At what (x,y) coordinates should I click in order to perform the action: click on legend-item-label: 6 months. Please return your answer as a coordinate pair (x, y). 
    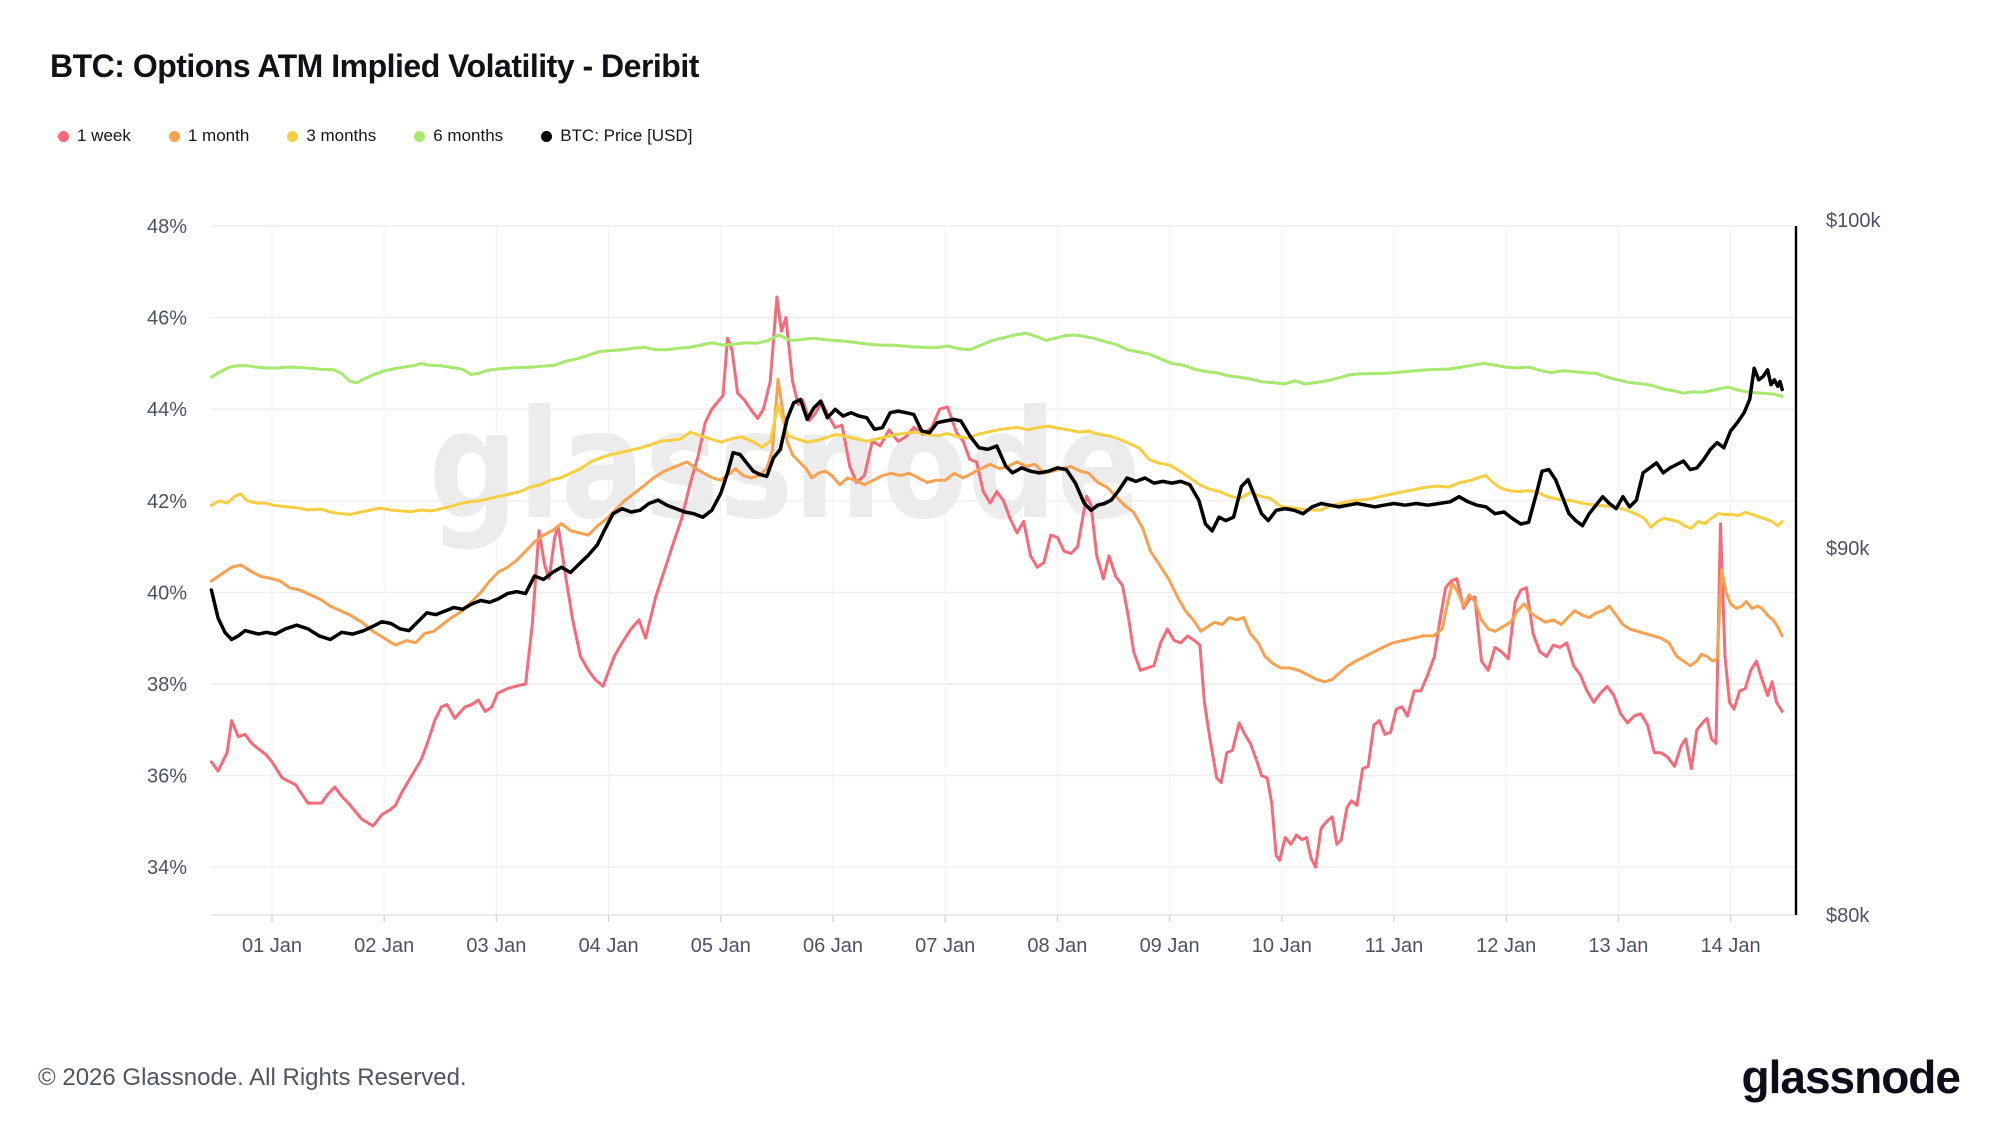
    Looking at the image, I should click on (468, 135).